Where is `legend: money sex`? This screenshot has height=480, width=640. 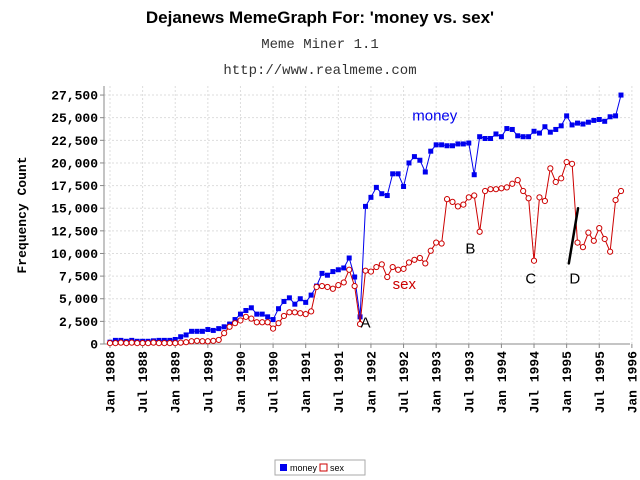
legend: money sex is located at coordinates (320, 467).